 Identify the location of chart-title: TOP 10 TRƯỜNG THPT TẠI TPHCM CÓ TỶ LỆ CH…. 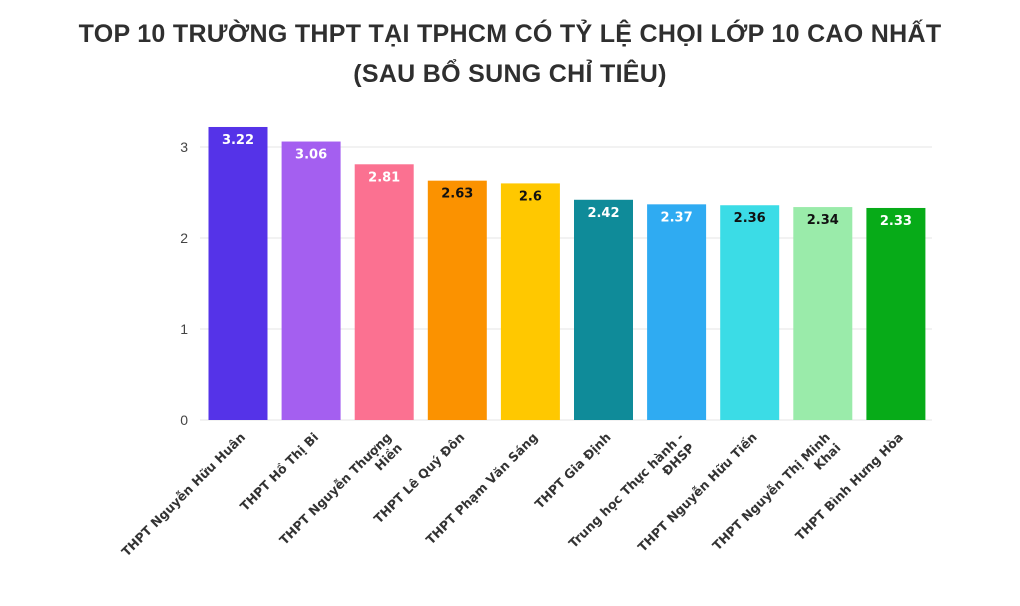
(510, 54).